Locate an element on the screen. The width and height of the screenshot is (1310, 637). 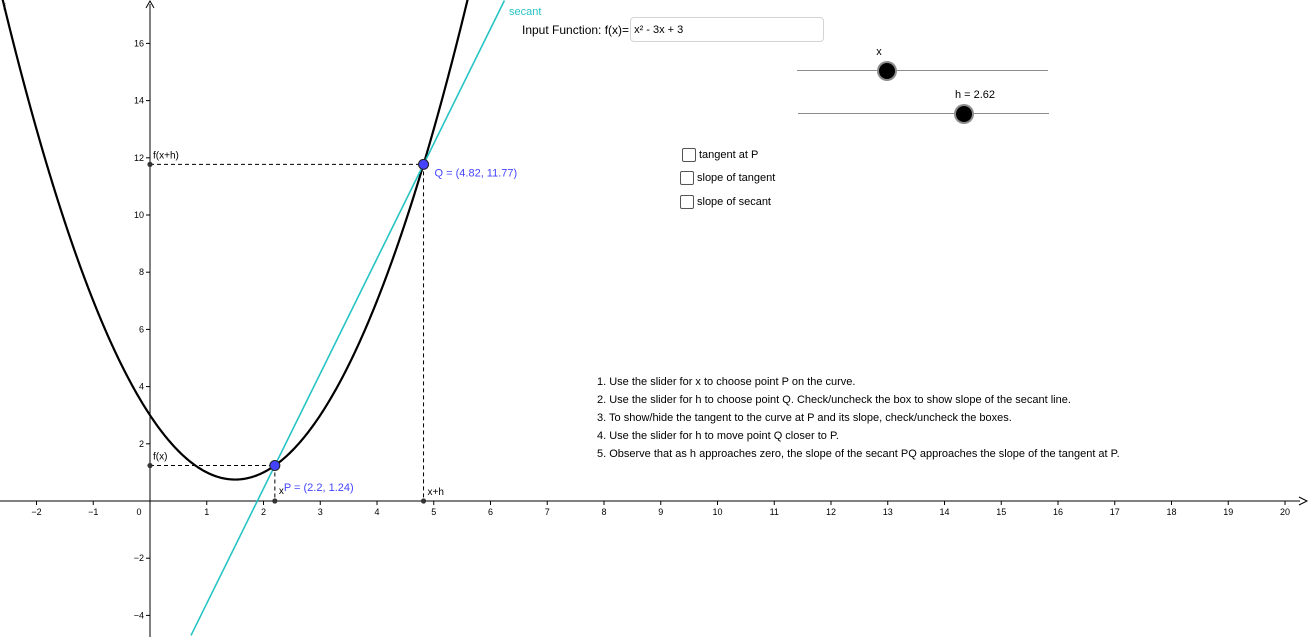
point-q is located at coordinates (424, 164).